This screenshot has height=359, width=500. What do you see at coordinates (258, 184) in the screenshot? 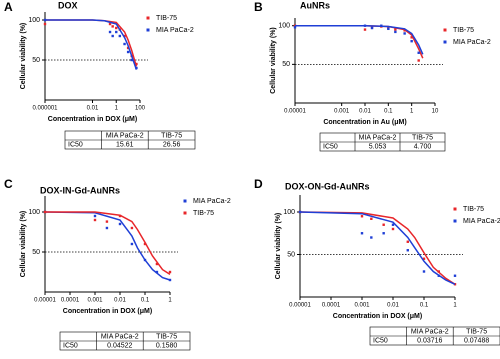
I see `panel-letter: D` at bounding box center [258, 184].